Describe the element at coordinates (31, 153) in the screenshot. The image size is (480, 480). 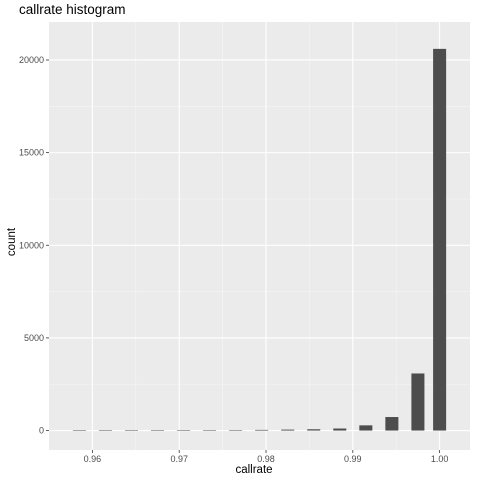
I see `y-tick-label: 15000` at that location.